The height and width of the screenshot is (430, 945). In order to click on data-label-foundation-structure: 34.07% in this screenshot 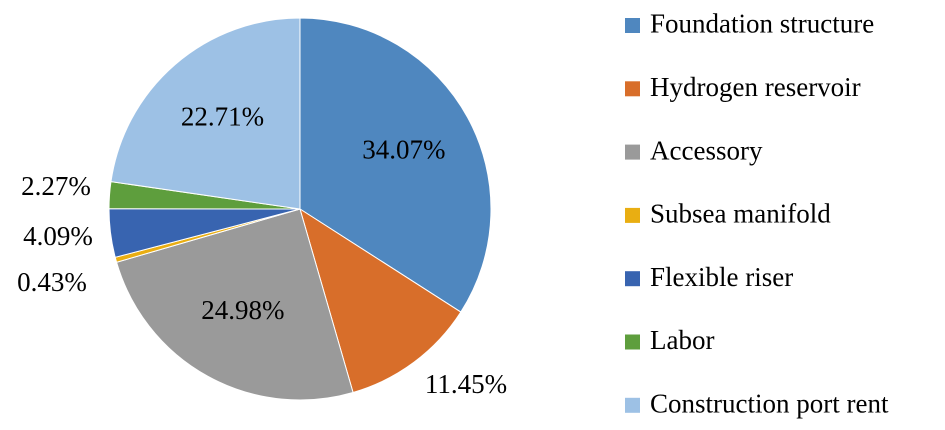, I will do `click(403, 149)`.